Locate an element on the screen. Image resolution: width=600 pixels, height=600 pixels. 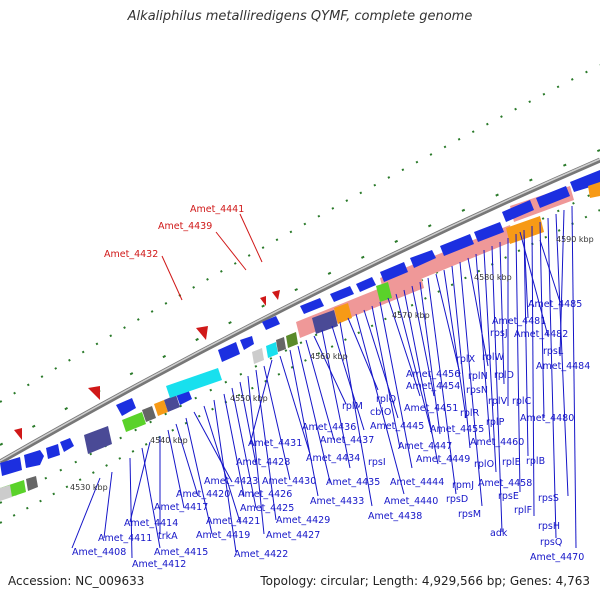
gene-label: Amet_4456 is located at coordinates (433, 374).